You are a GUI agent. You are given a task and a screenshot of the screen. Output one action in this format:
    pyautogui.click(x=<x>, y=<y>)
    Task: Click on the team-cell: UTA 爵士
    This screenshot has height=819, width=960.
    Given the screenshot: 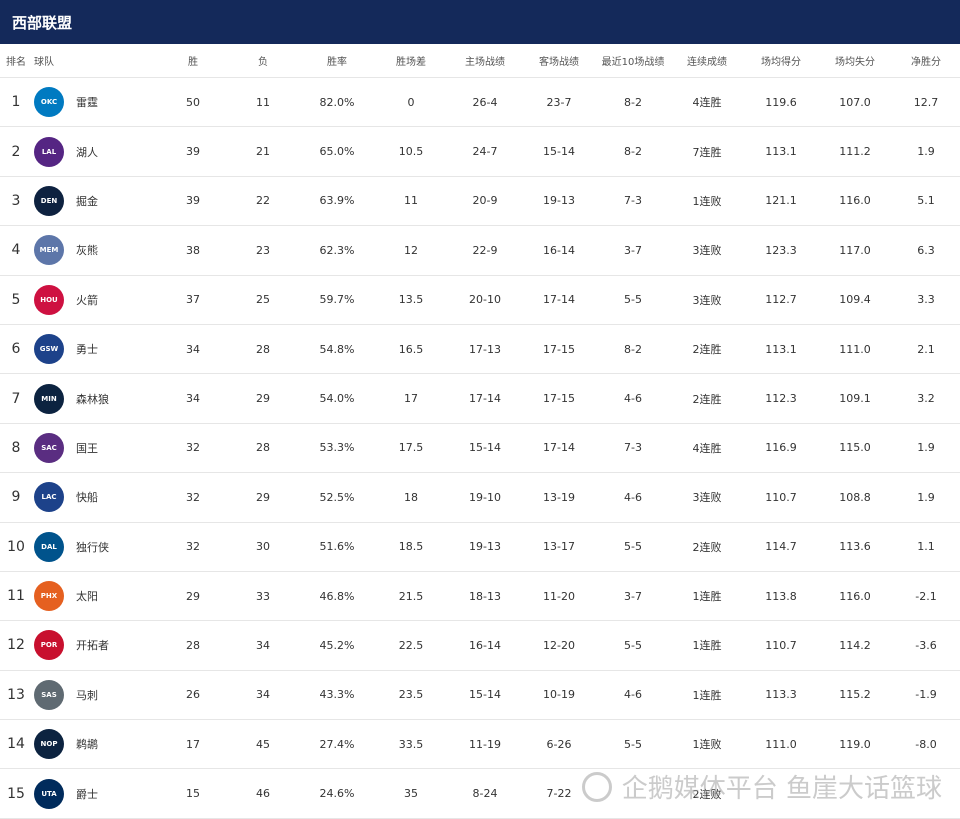 What is the action you would take?
    pyautogui.click(x=96, y=793)
    